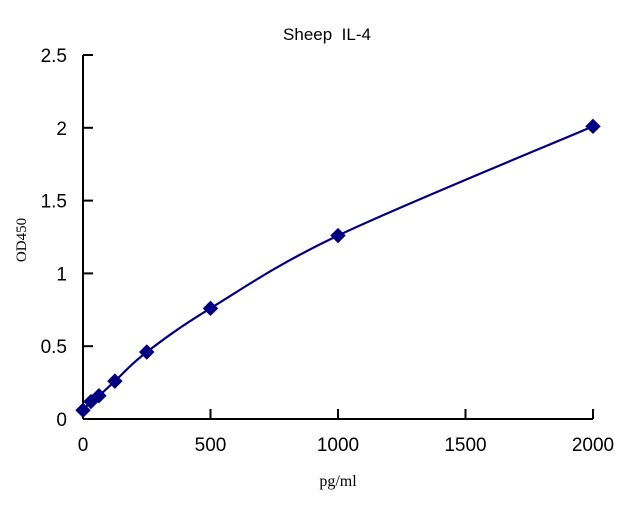 The height and width of the screenshot is (509, 638). Describe the element at coordinates (327, 34) in the screenshot. I see `chart-title: Sheep IL-4` at that location.